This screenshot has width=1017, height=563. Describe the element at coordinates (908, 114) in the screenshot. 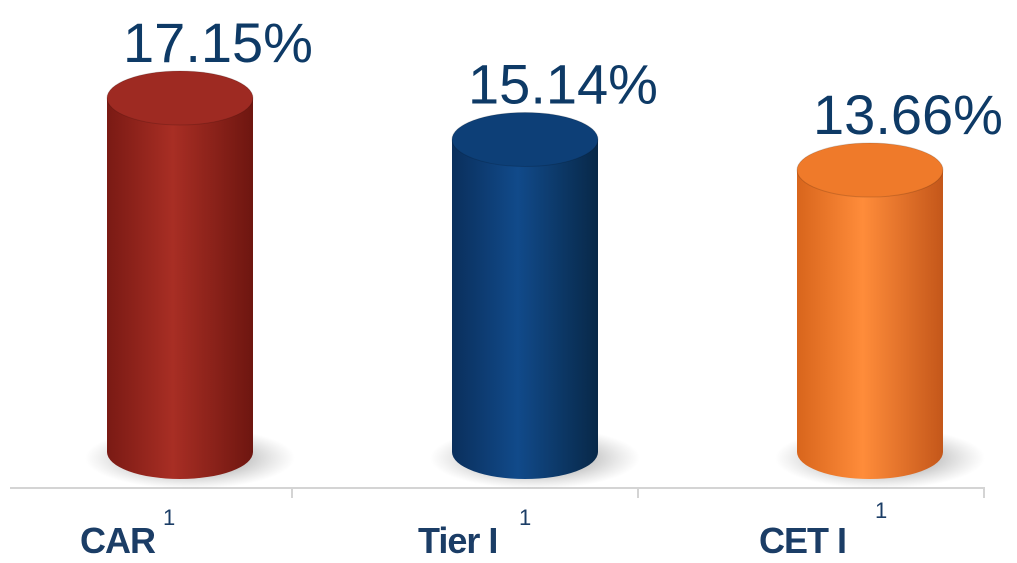

I see `data-label: 13.66%` at that location.